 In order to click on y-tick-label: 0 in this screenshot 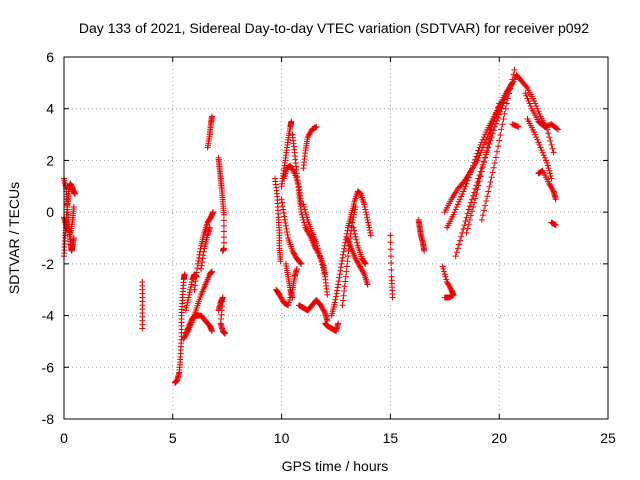, I will do `click(50, 212)`.